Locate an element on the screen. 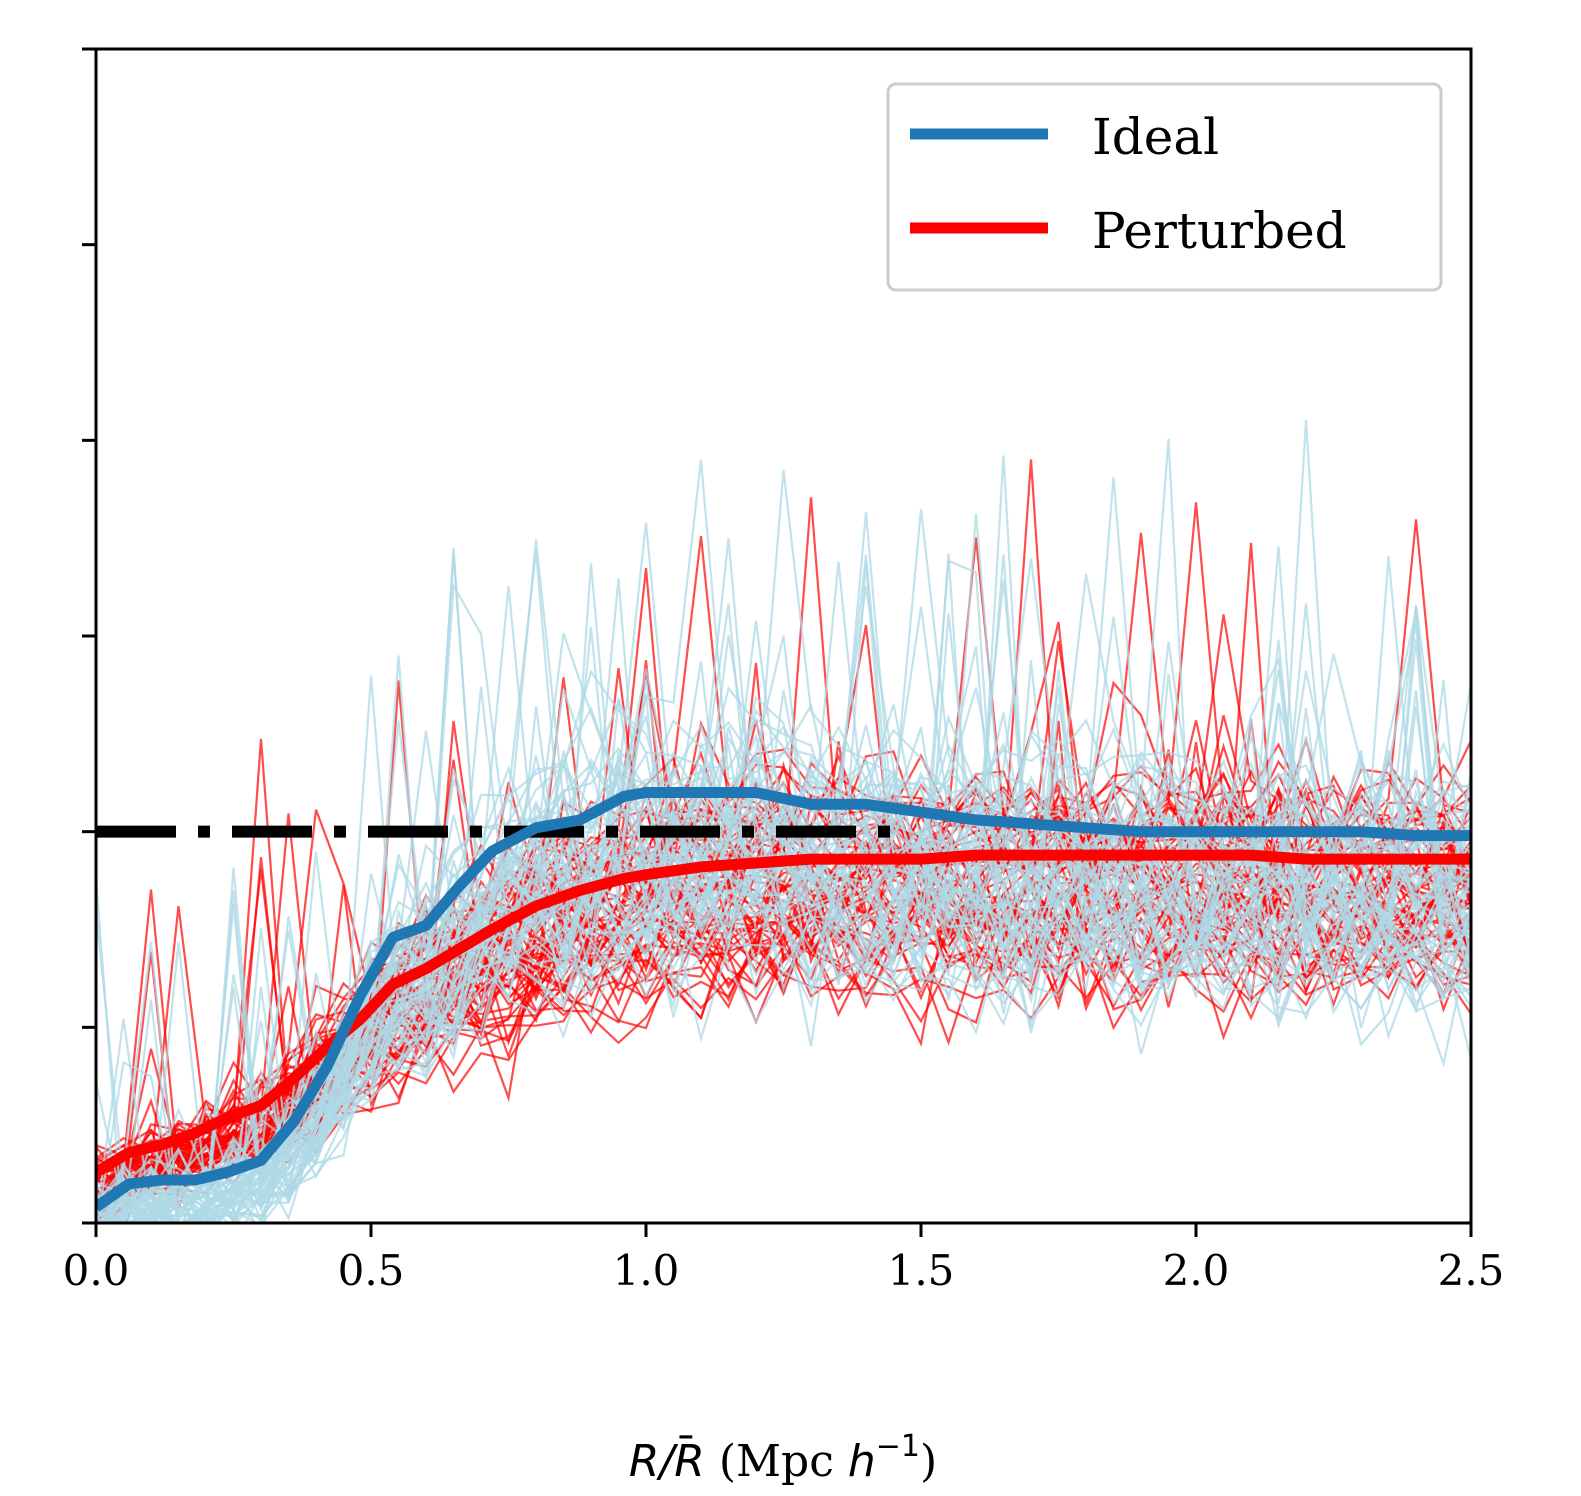  xlabel-h: h is located at coordinates (862, 1461).